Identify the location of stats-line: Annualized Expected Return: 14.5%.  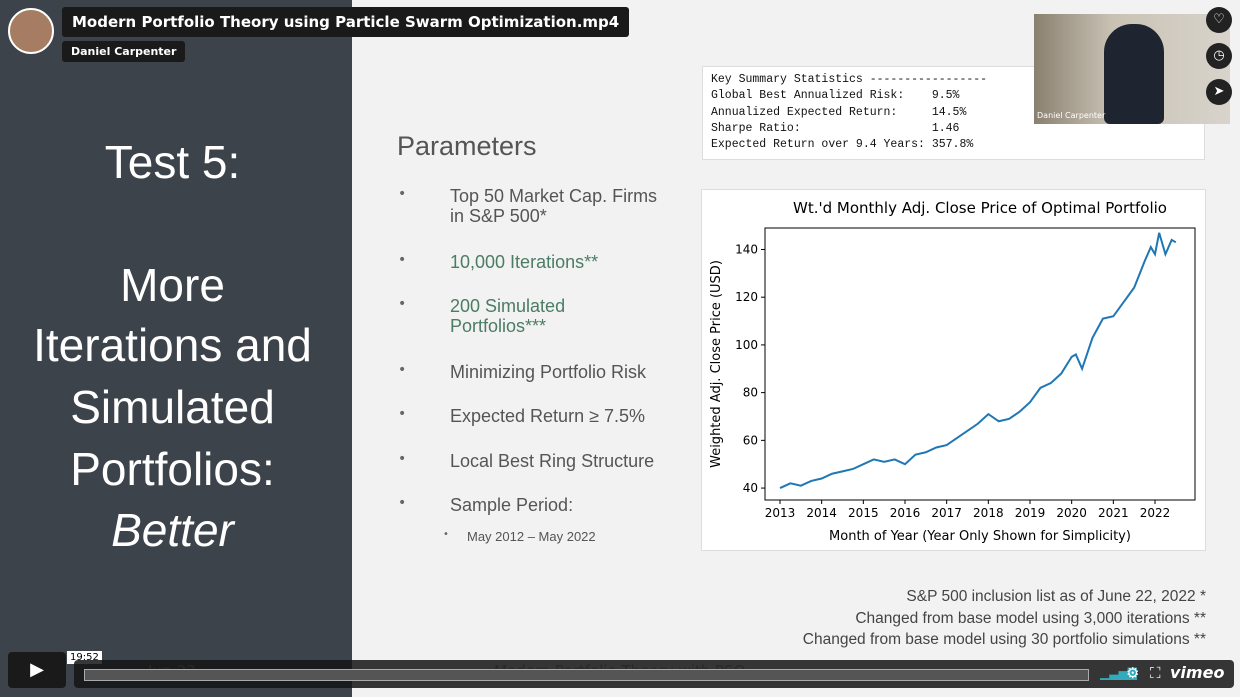
(839, 112).